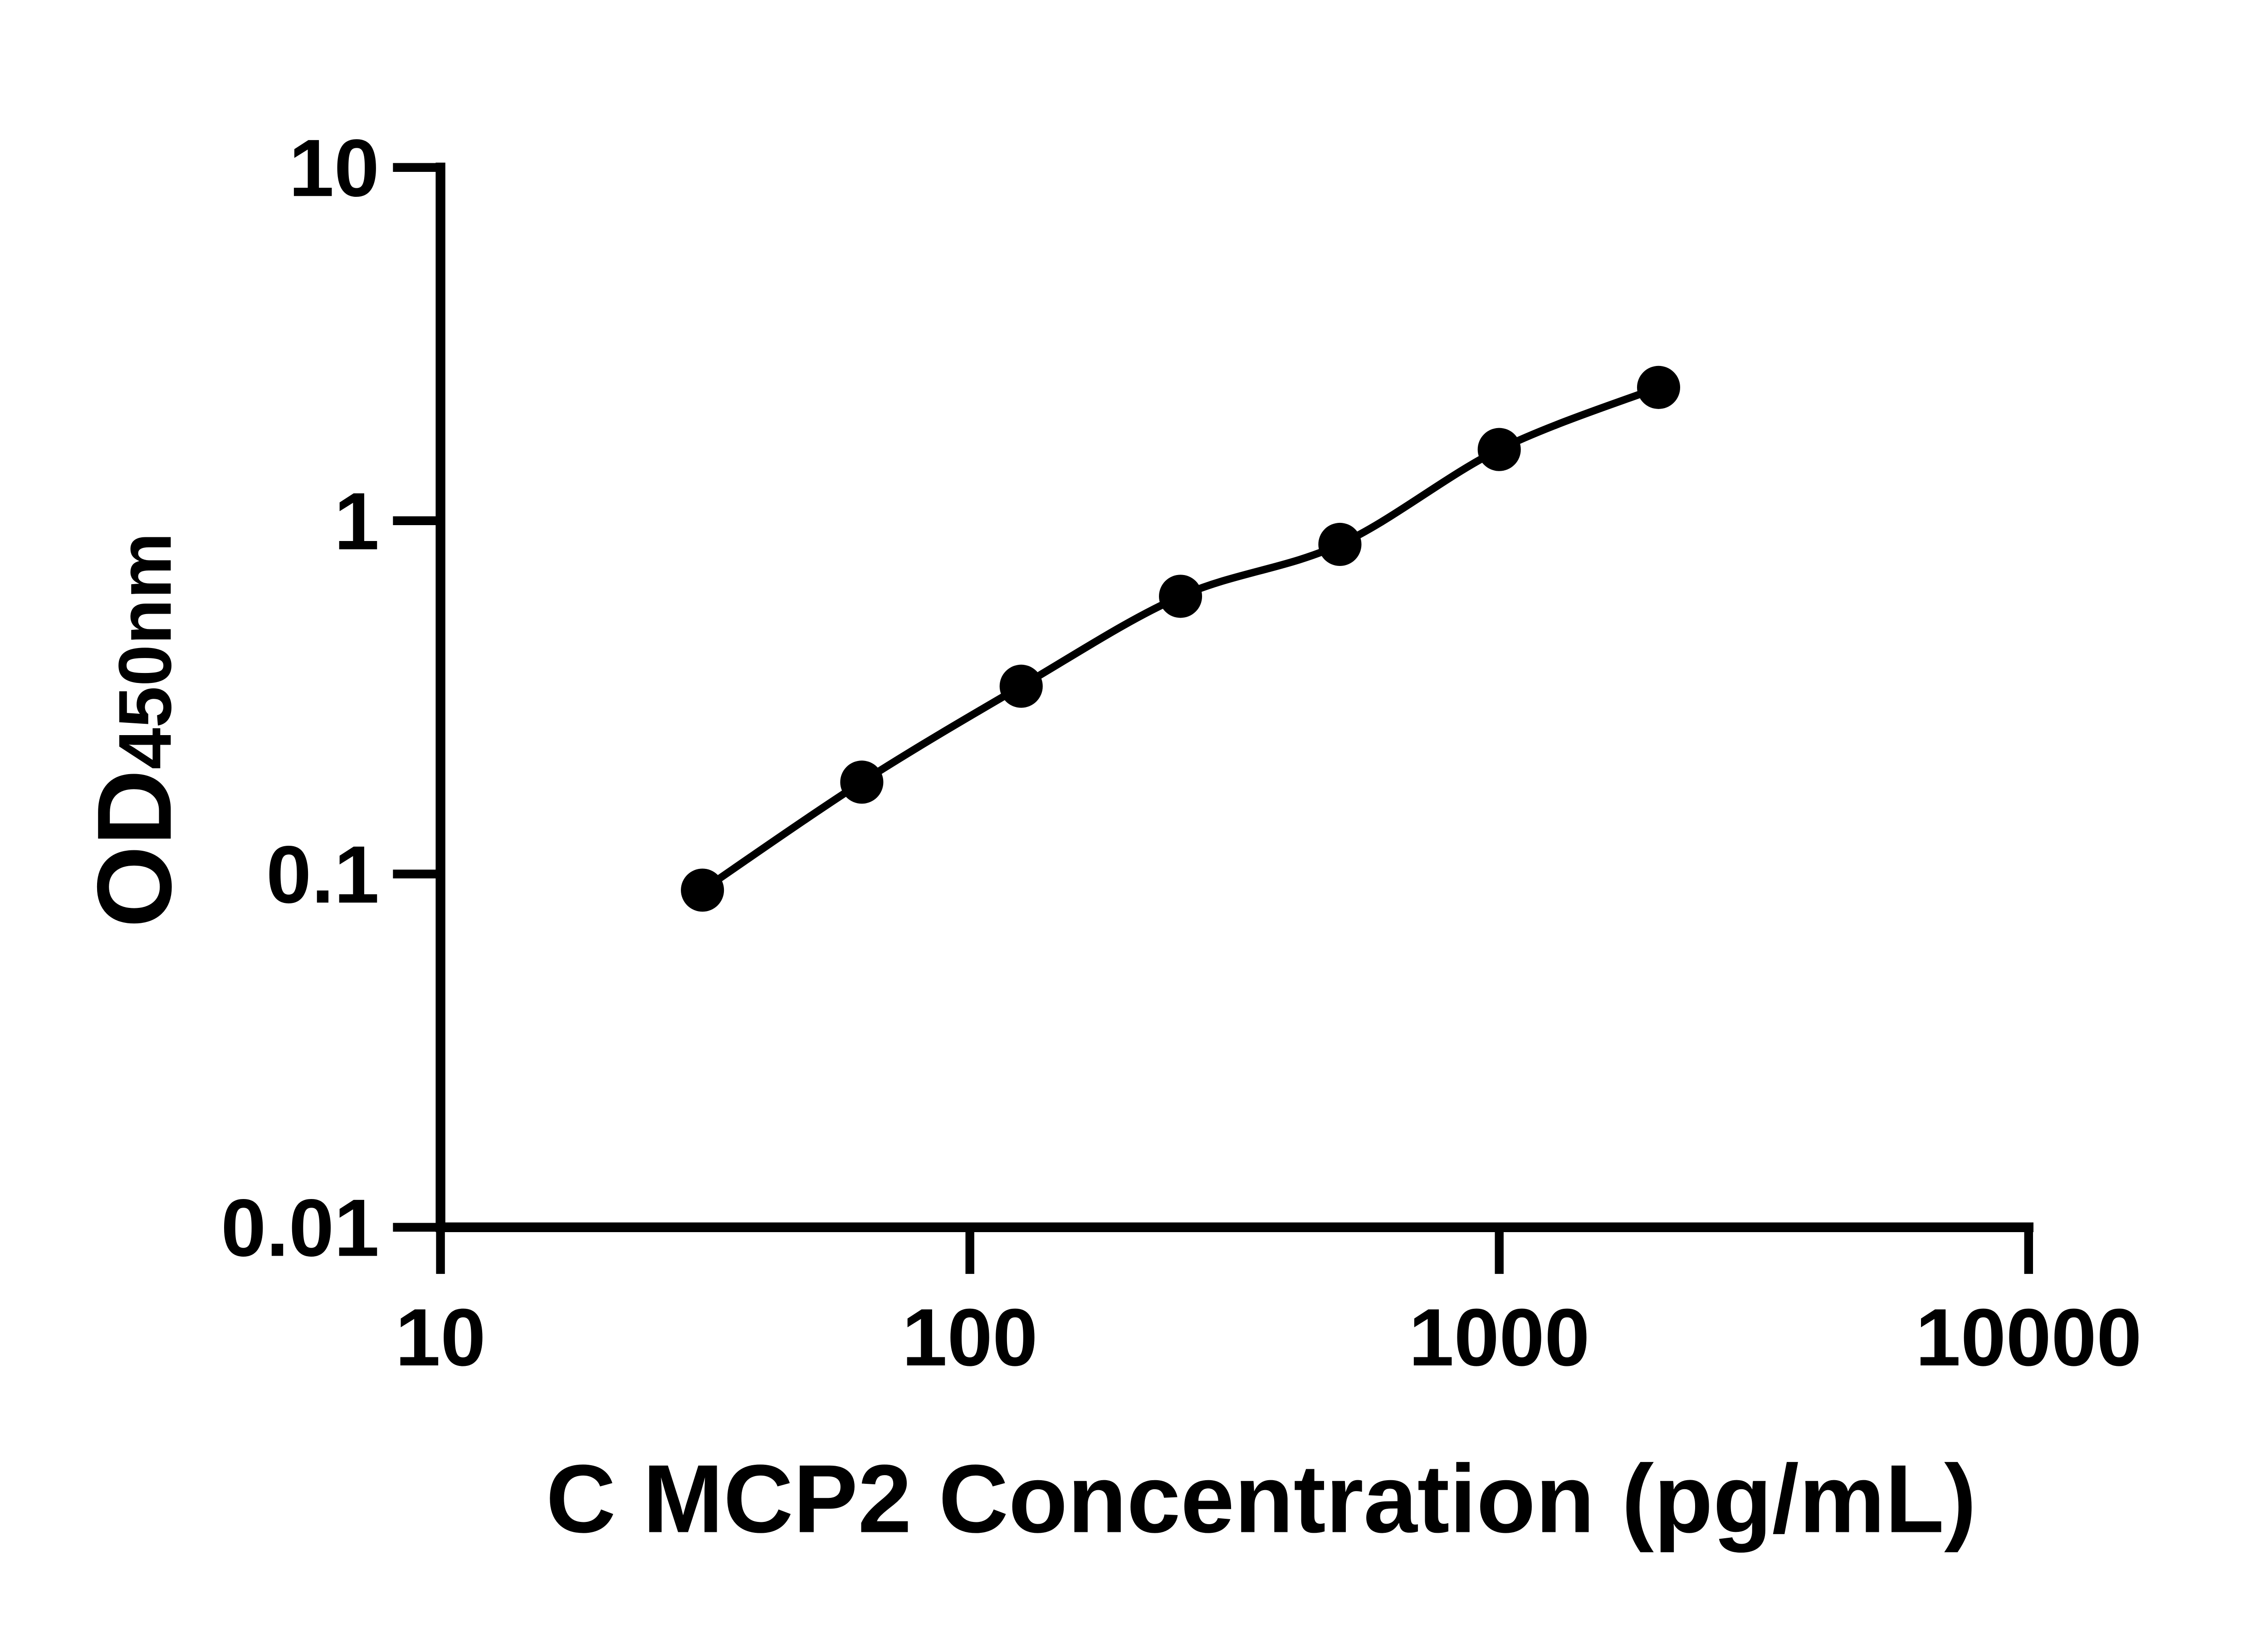 This screenshot has height=1638, width=2268. I want to click on x-tick-label: 10000, so click(2029, 1337).